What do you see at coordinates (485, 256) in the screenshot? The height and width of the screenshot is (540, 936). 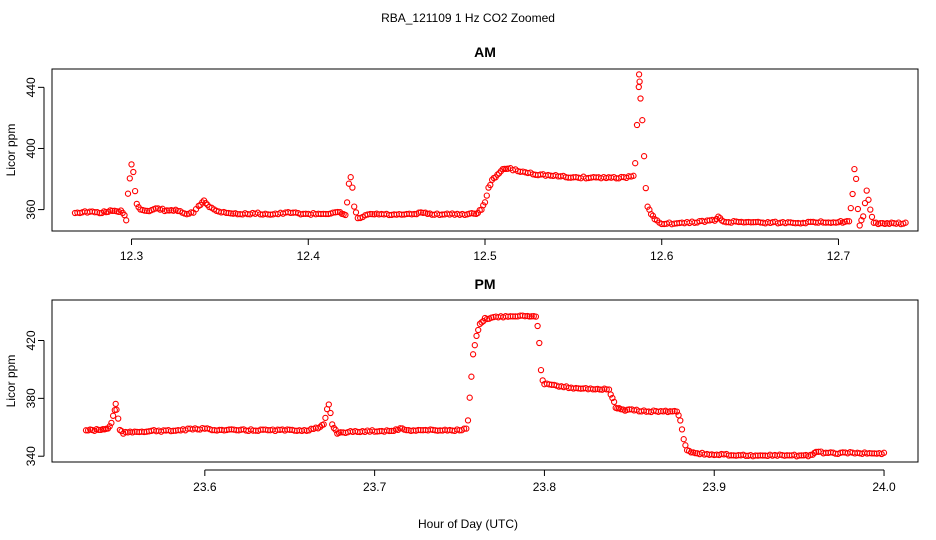 I see `am-x-tick-label: 12.5` at bounding box center [485, 256].